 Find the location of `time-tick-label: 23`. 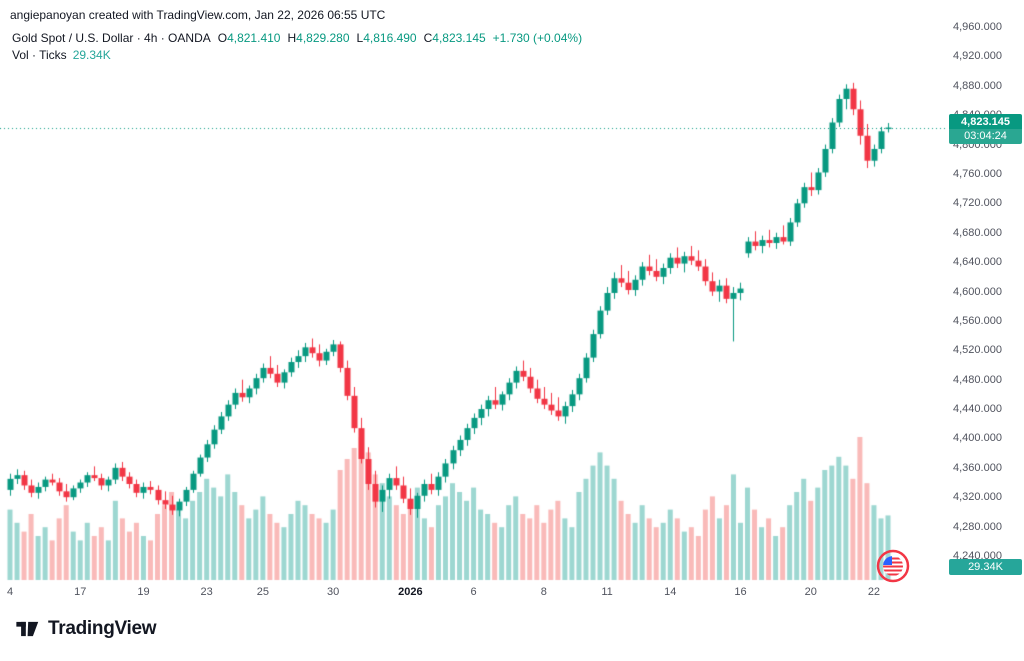

time-tick-label: 23 is located at coordinates (206, 592).